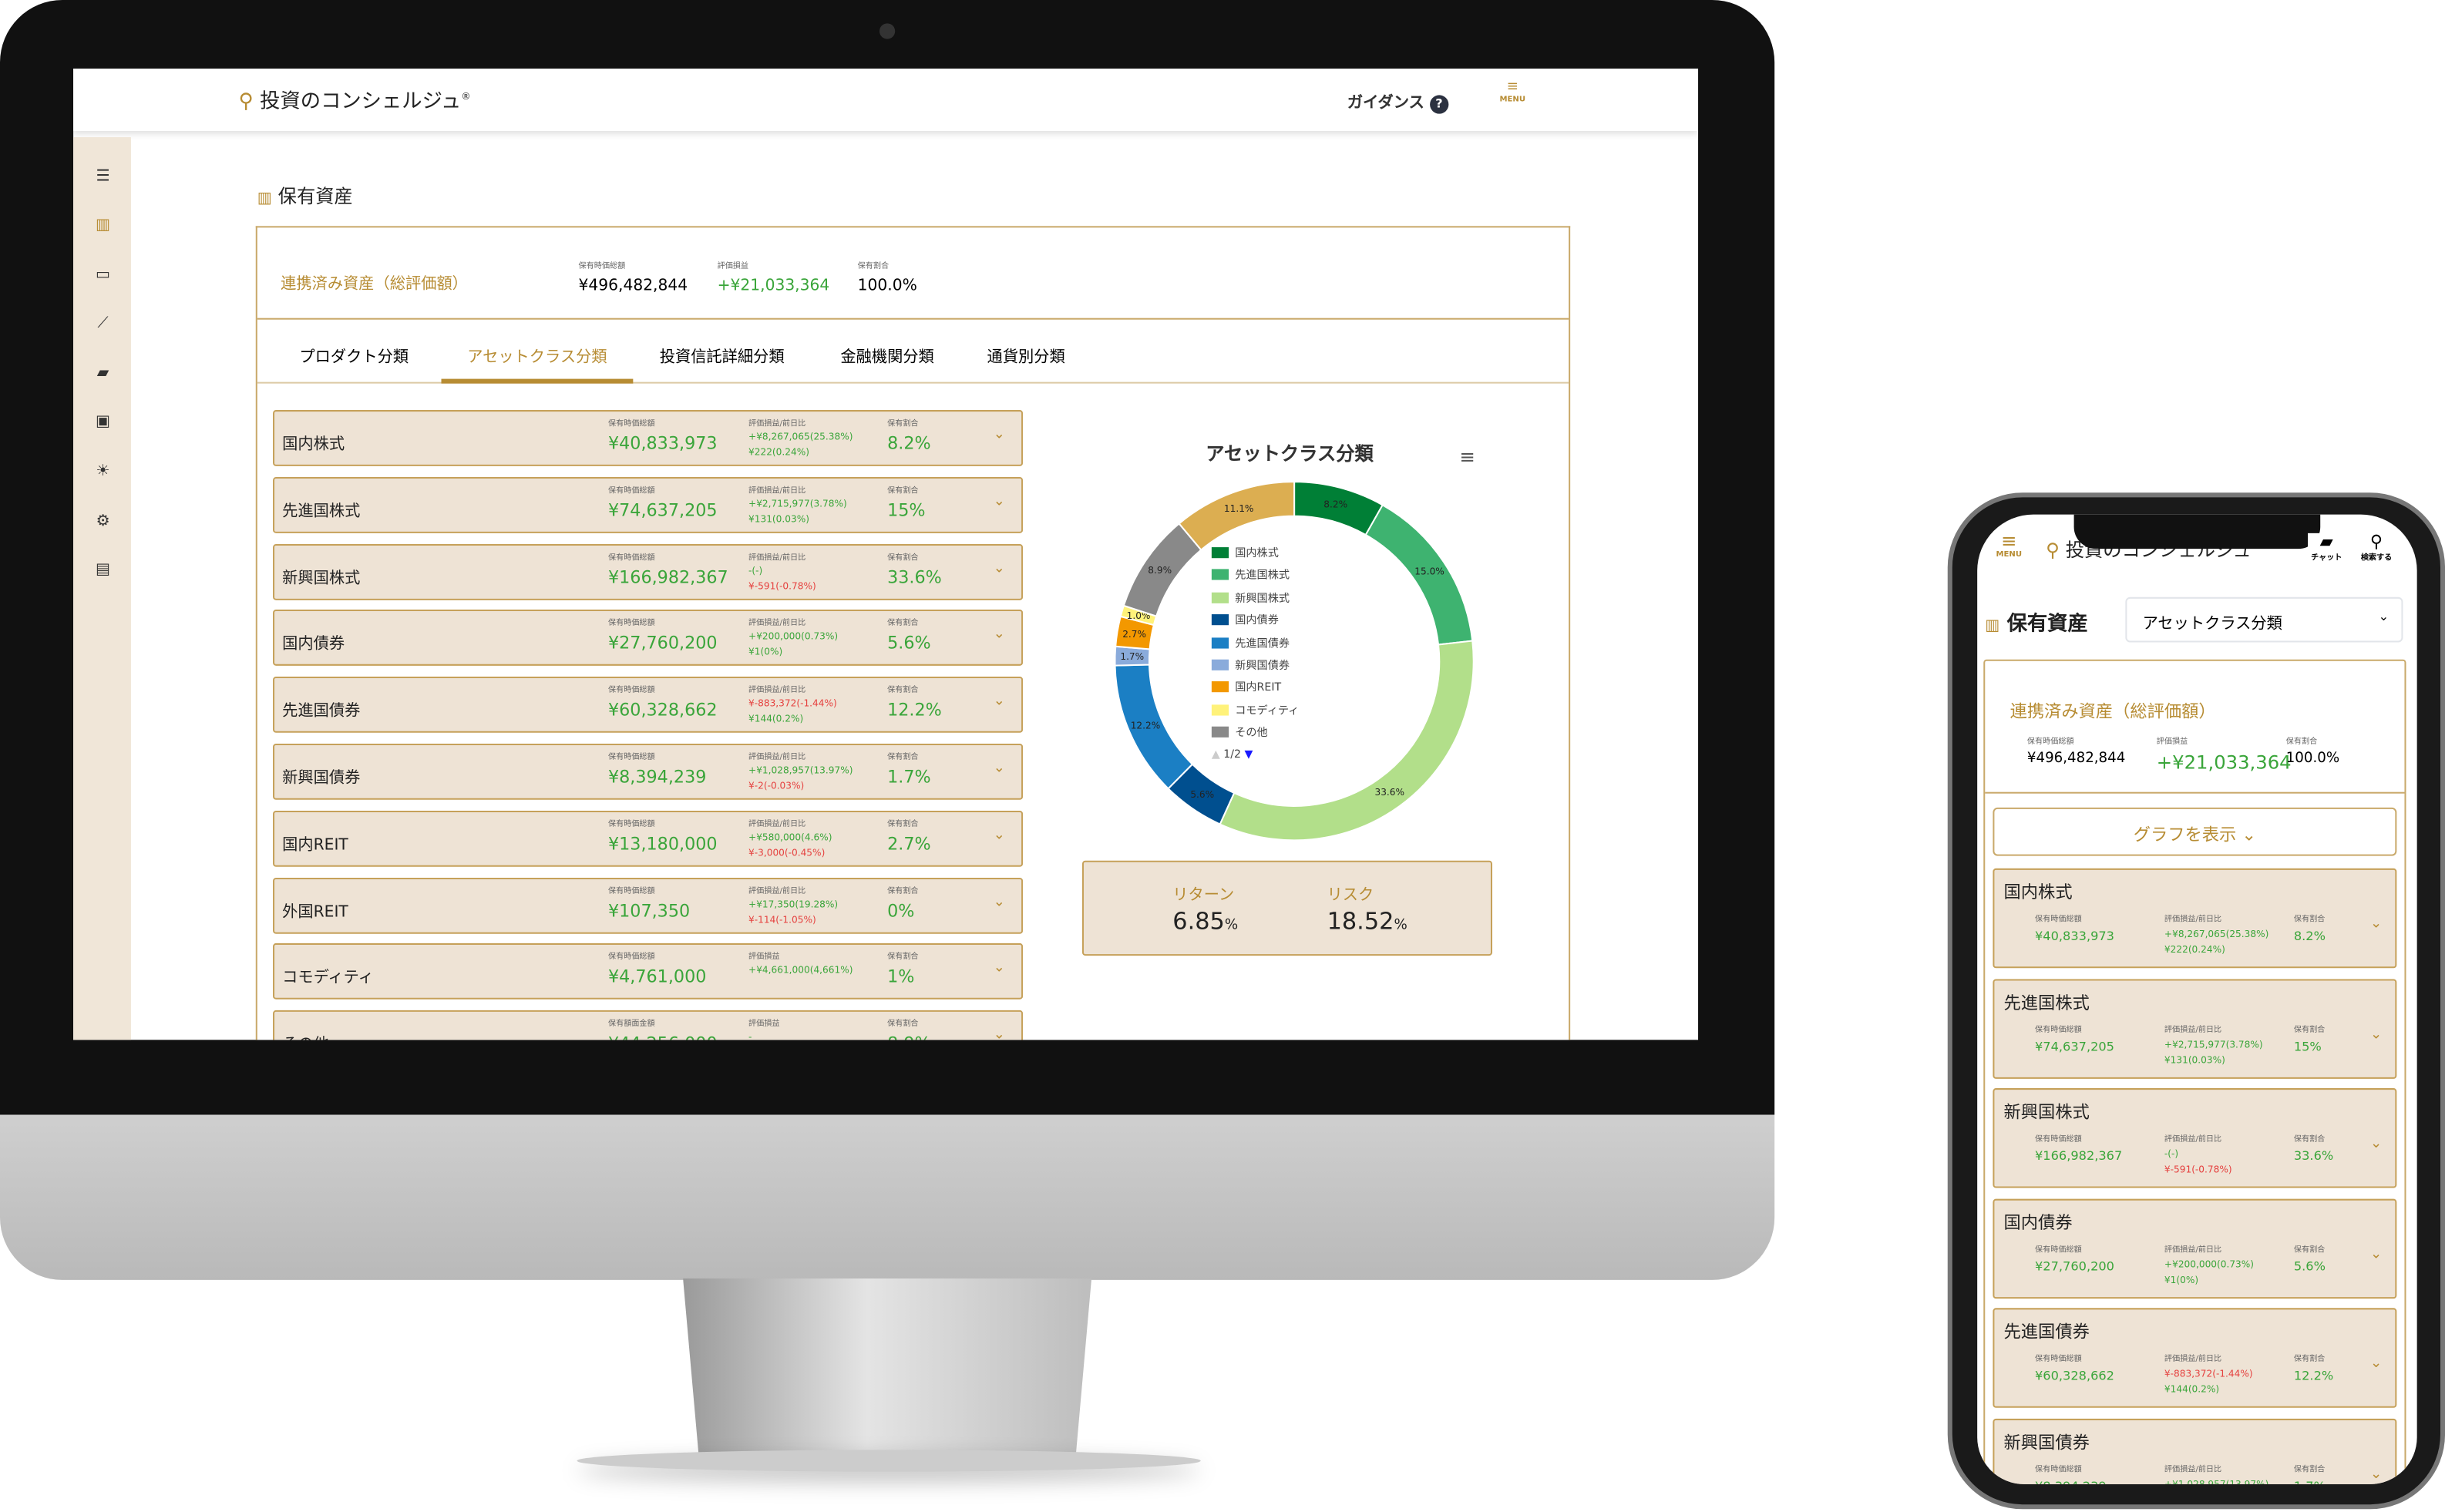  What do you see at coordinates (1202, 795) in the screenshot?
I see `slice-label: 5.6%` at bounding box center [1202, 795].